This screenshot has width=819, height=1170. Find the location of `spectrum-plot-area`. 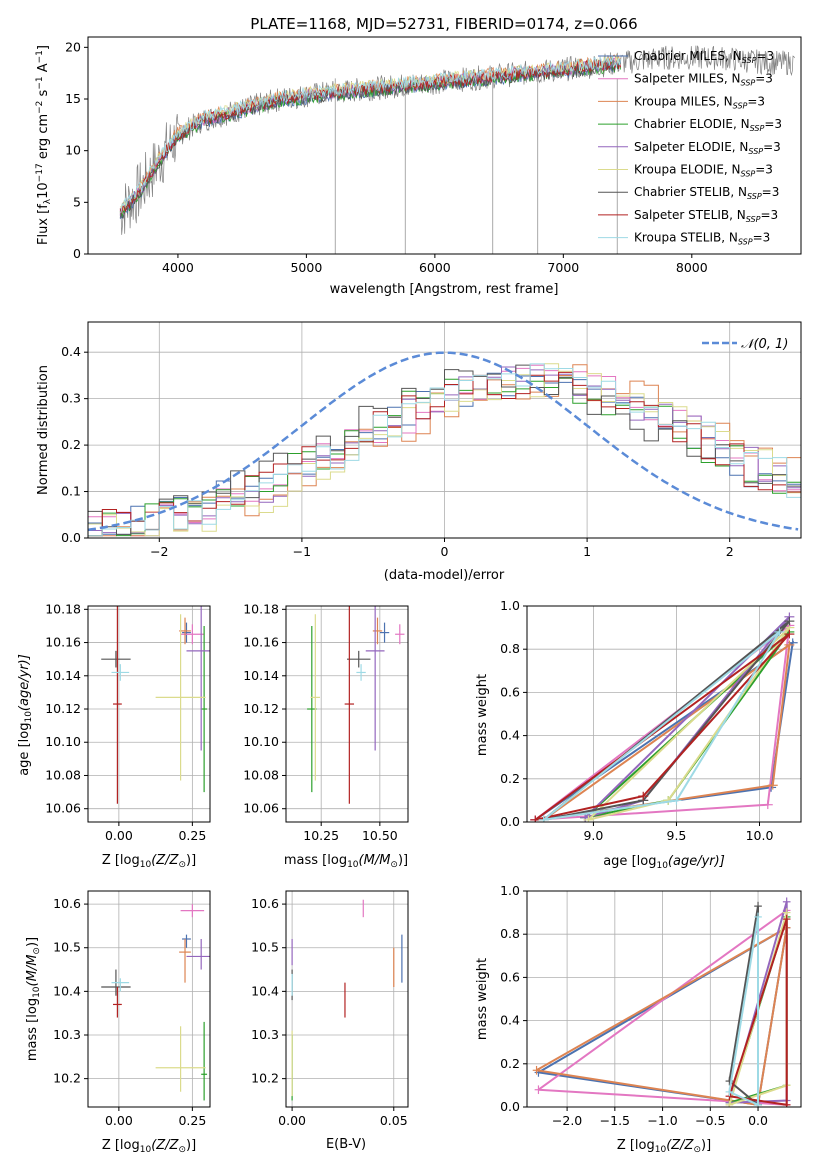

spectrum-plot-area is located at coordinates (457, 149).